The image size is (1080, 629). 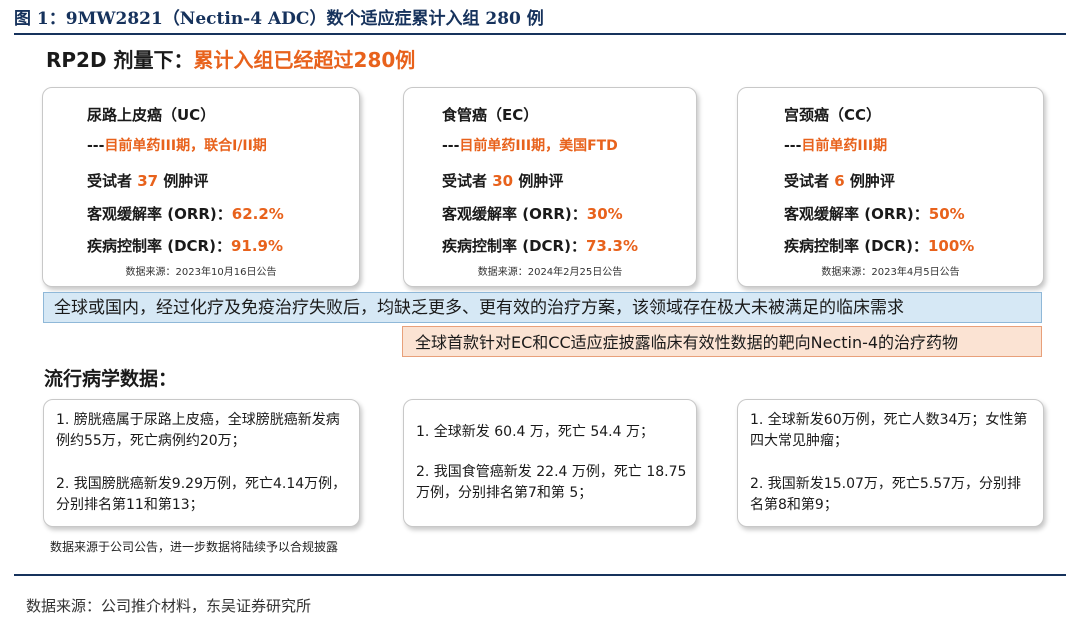 I want to click on card-source: 数据来源：2024年2月25日公告, so click(x=550, y=272).